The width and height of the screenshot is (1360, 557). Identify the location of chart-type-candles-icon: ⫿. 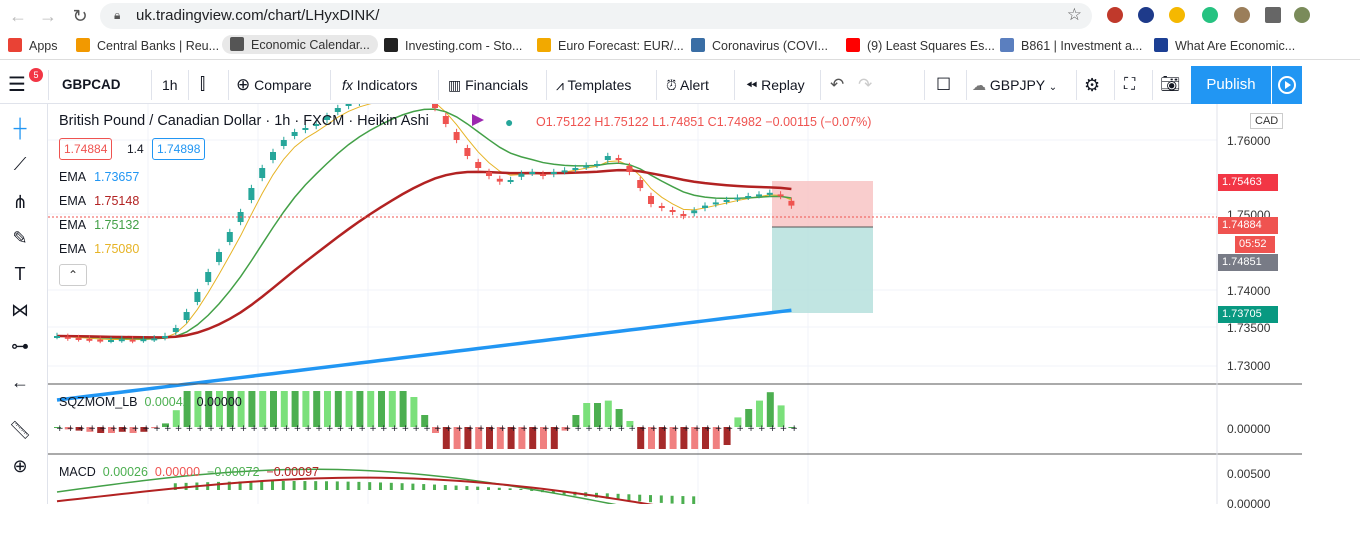
(203, 84).